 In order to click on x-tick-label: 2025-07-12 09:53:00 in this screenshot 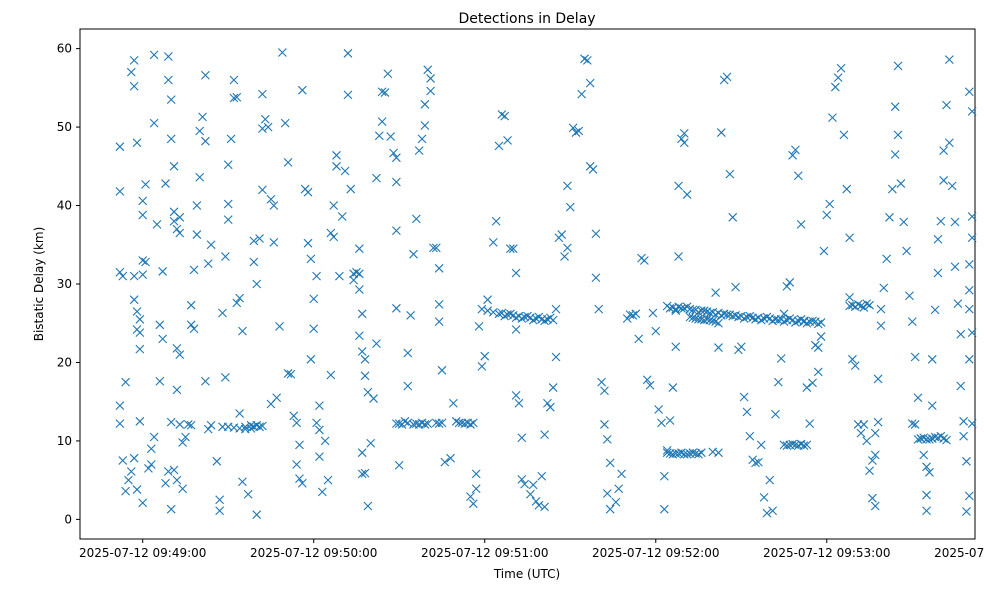, I will do `click(826, 553)`.